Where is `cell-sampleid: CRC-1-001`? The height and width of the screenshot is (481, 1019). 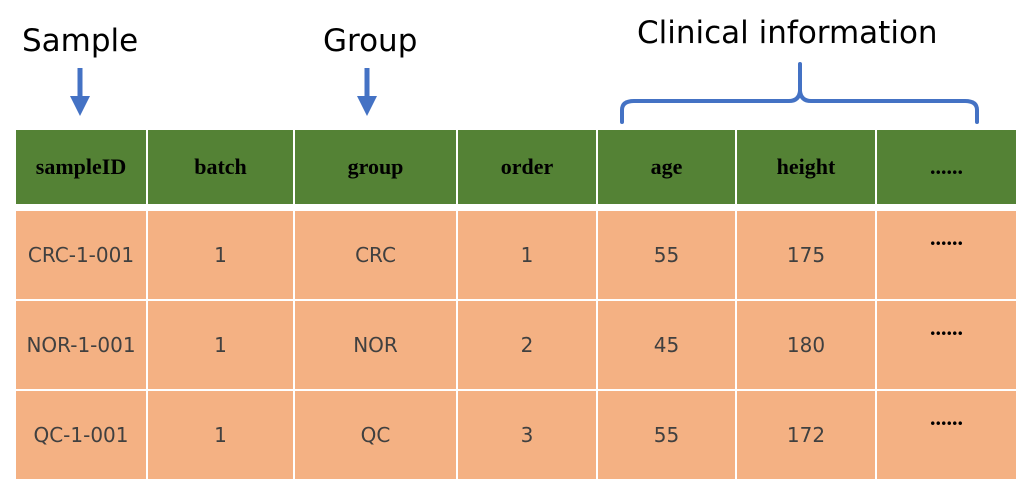 cell-sampleid: CRC-1-001 is located at coordinates (81, 255).